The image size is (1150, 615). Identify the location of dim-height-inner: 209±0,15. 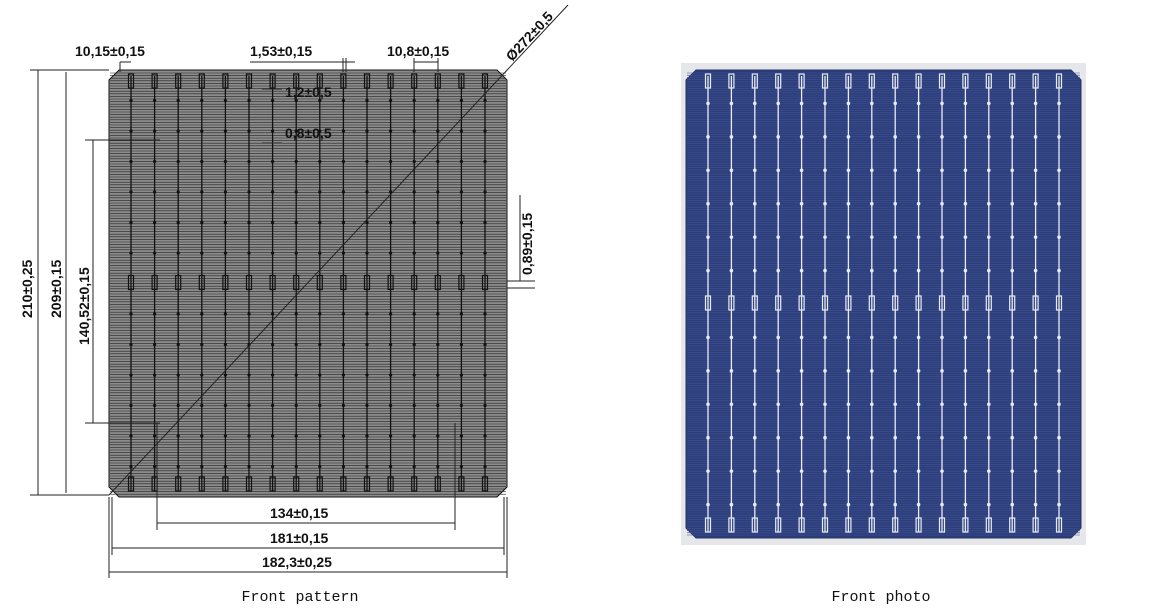
(56, 288).